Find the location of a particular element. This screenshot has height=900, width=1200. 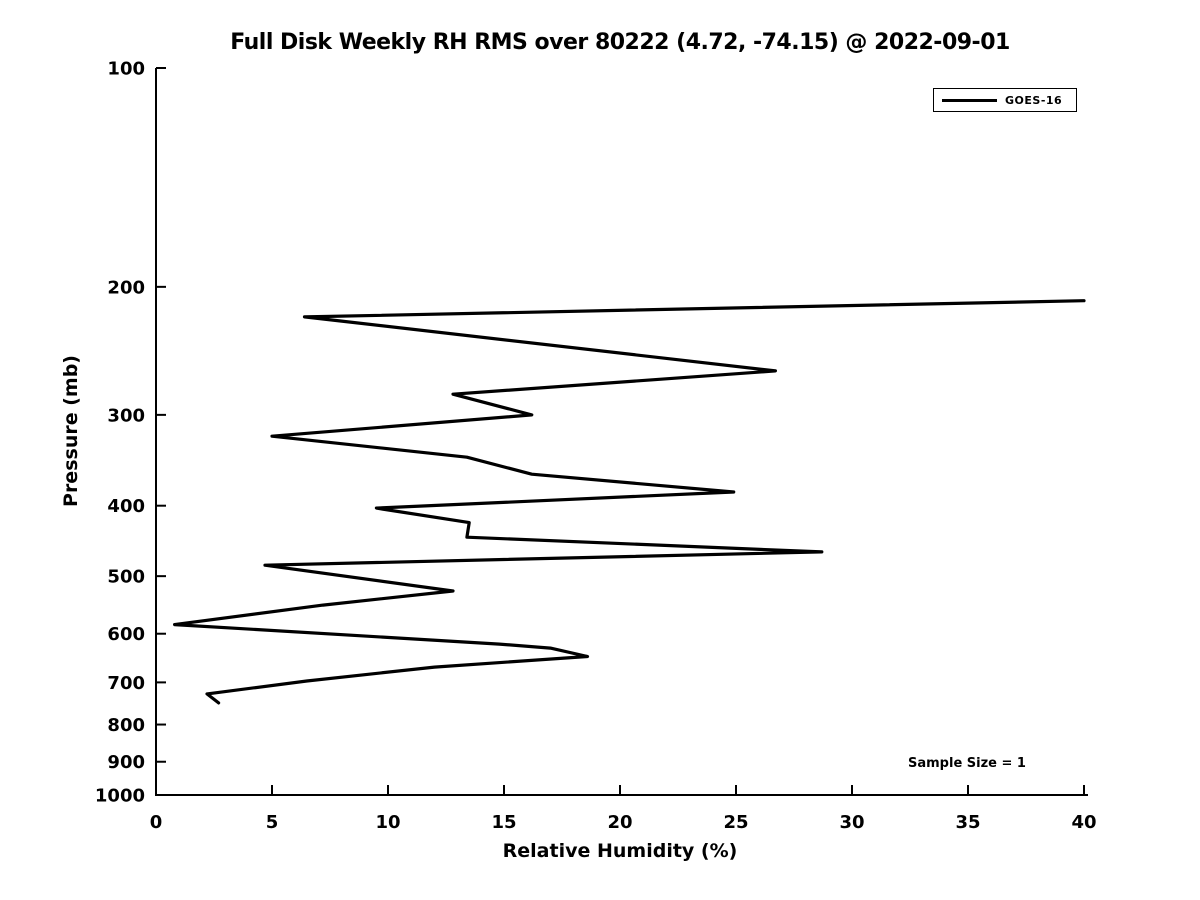

x-tick-label: 0 is located at coordinates (156, 822).